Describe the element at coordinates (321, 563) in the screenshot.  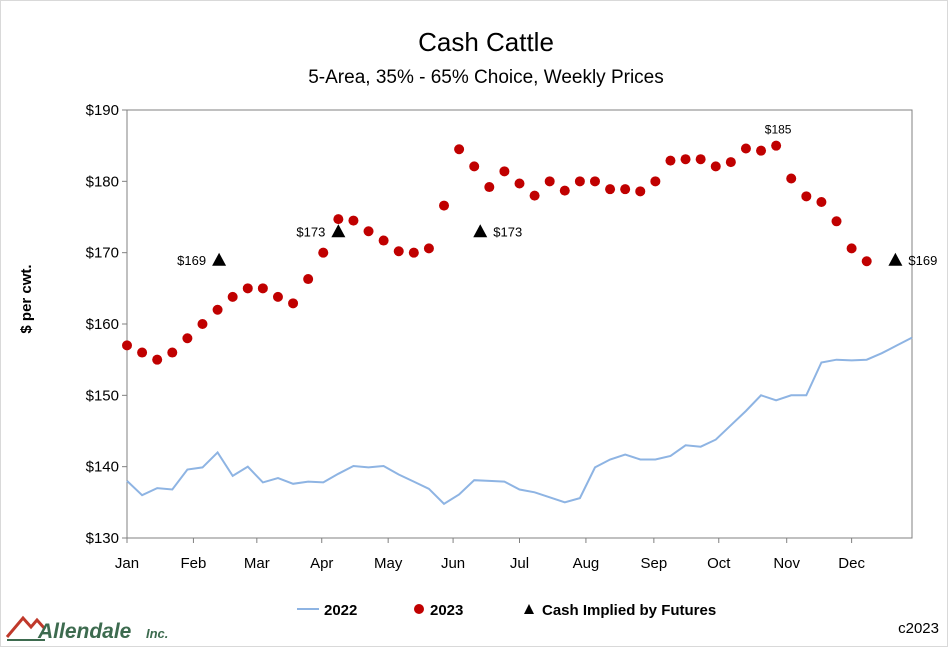
I see `x-tick-label: Apr` at that location.